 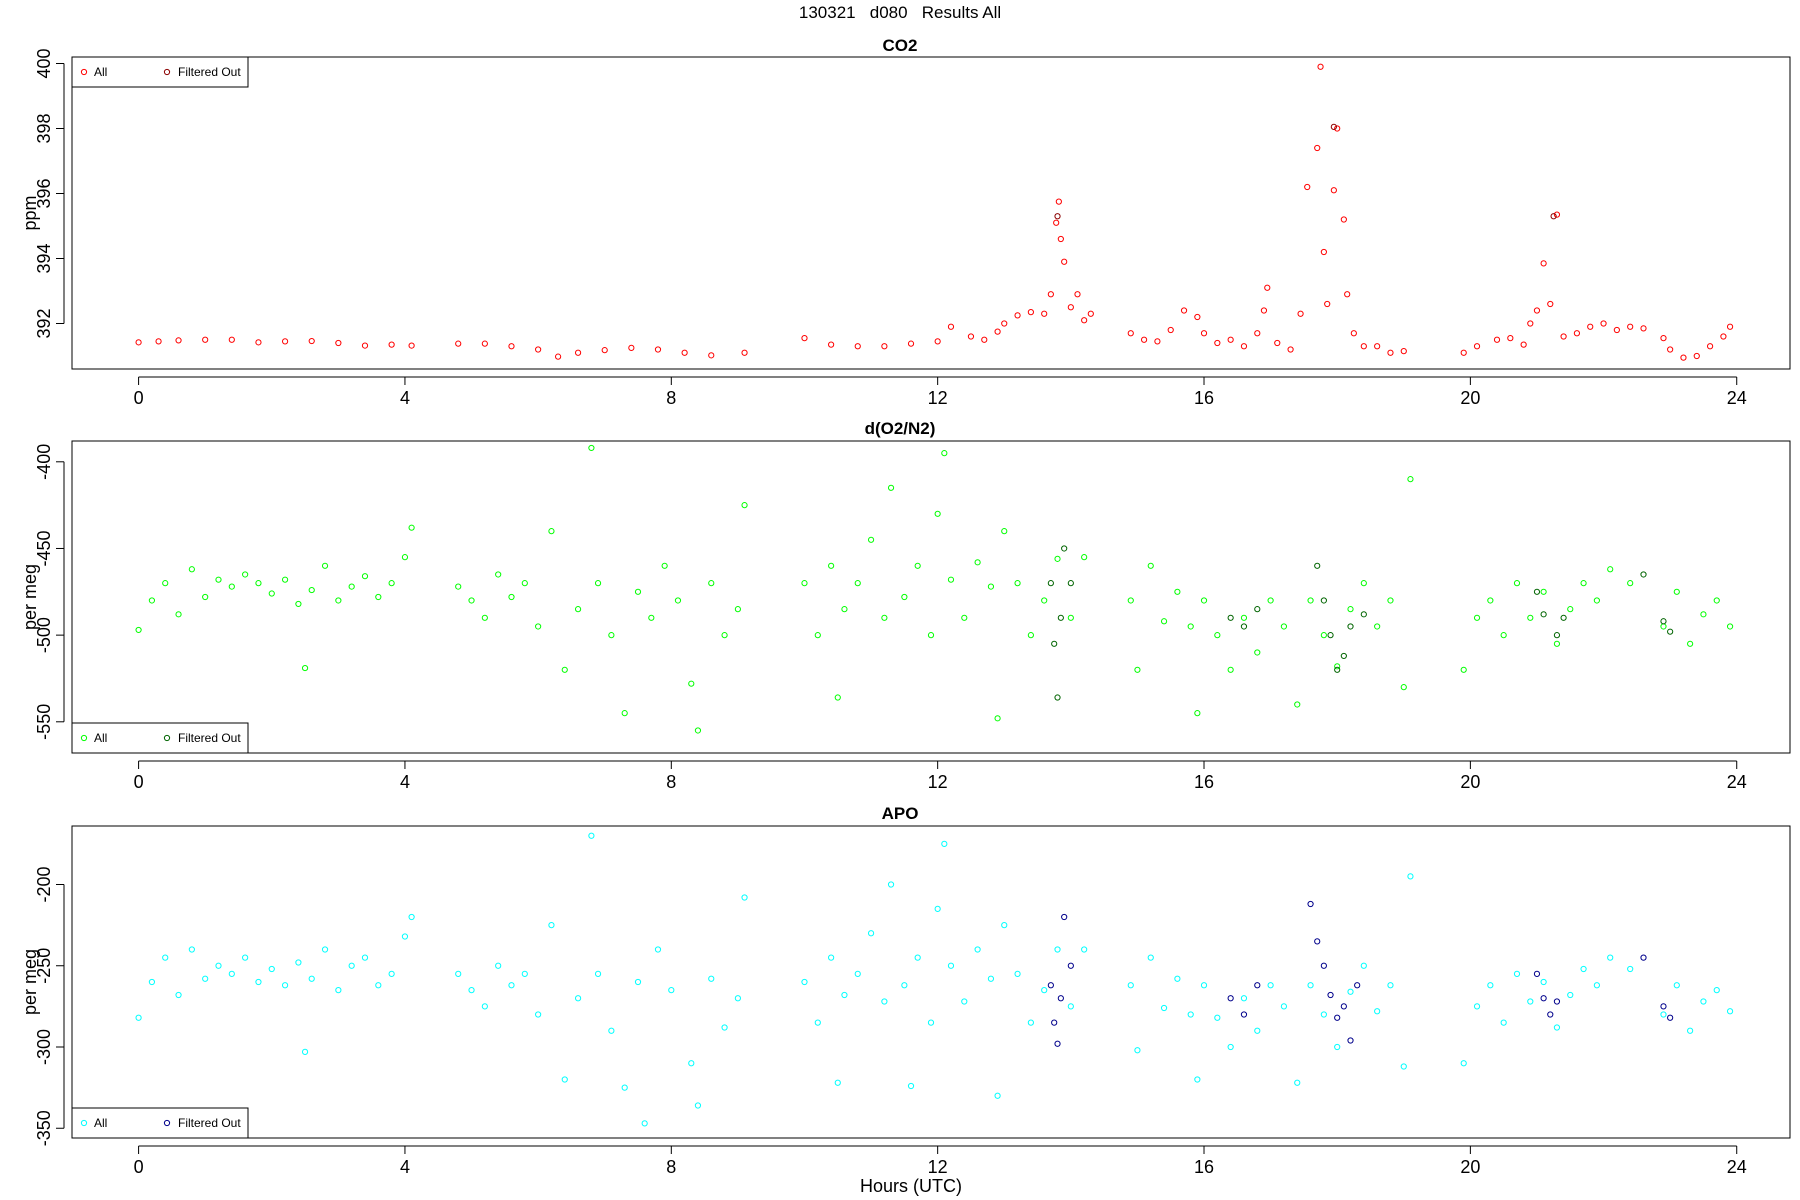 What do you see at coordinates (44, 884) in the screenshot?
I see `y-tick-label: -200` at bounding box center [44, 884].